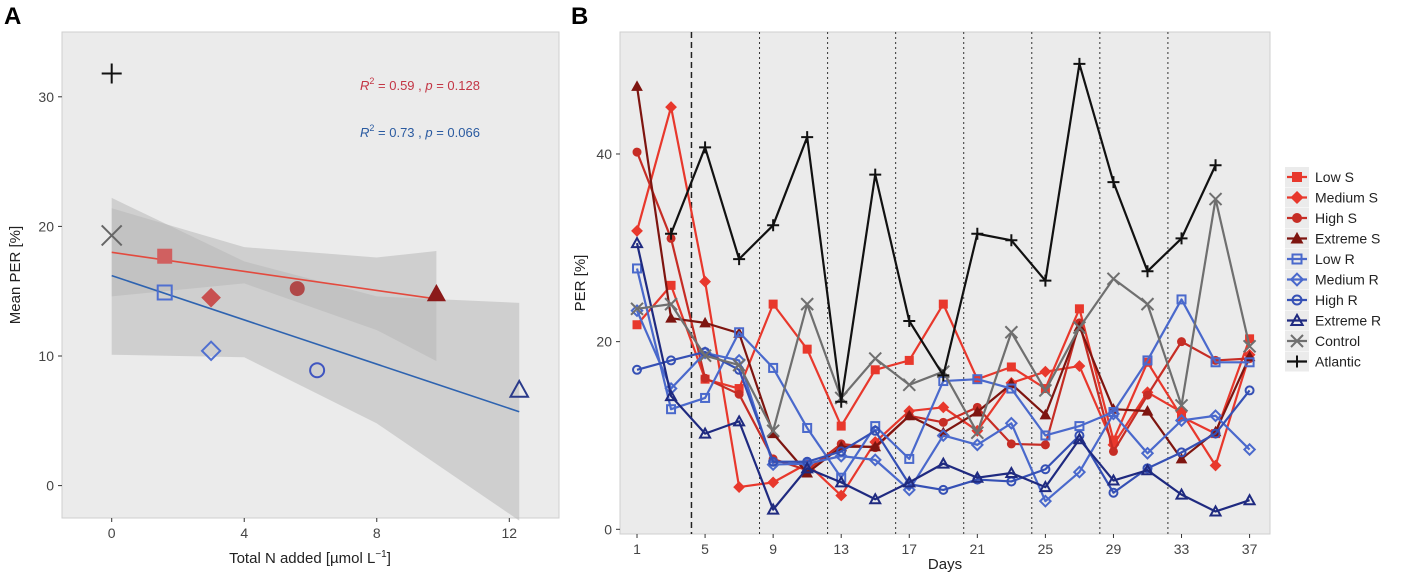 The height and width of the screenshot is (577, 1406). I want to click on x-tick-label: 17, so click(909, 549).